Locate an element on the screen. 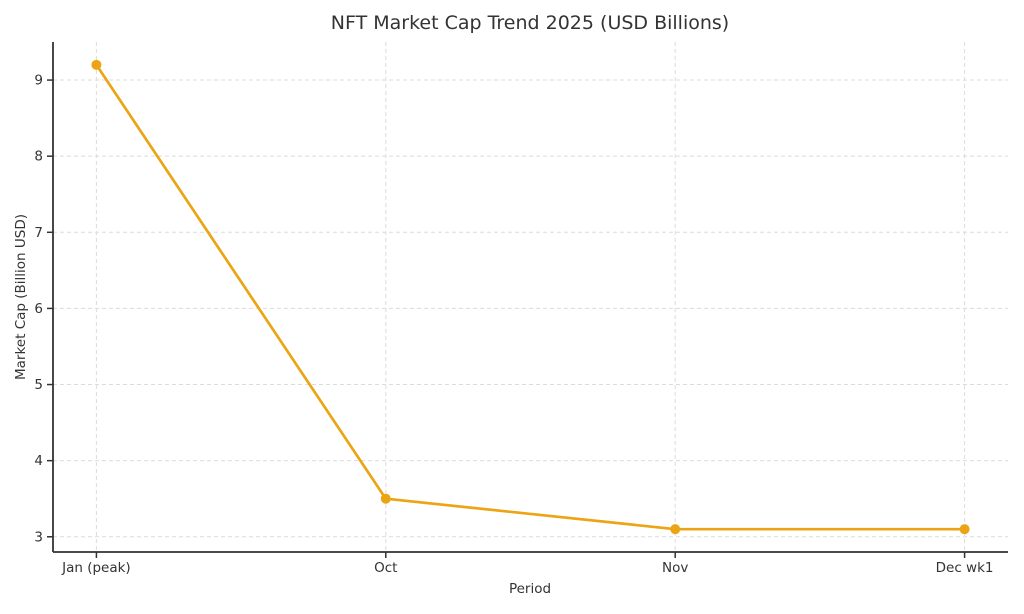 This screenshot has width=1024, height=614. y-tick-label: 8 is located at coordinates (38, 157).